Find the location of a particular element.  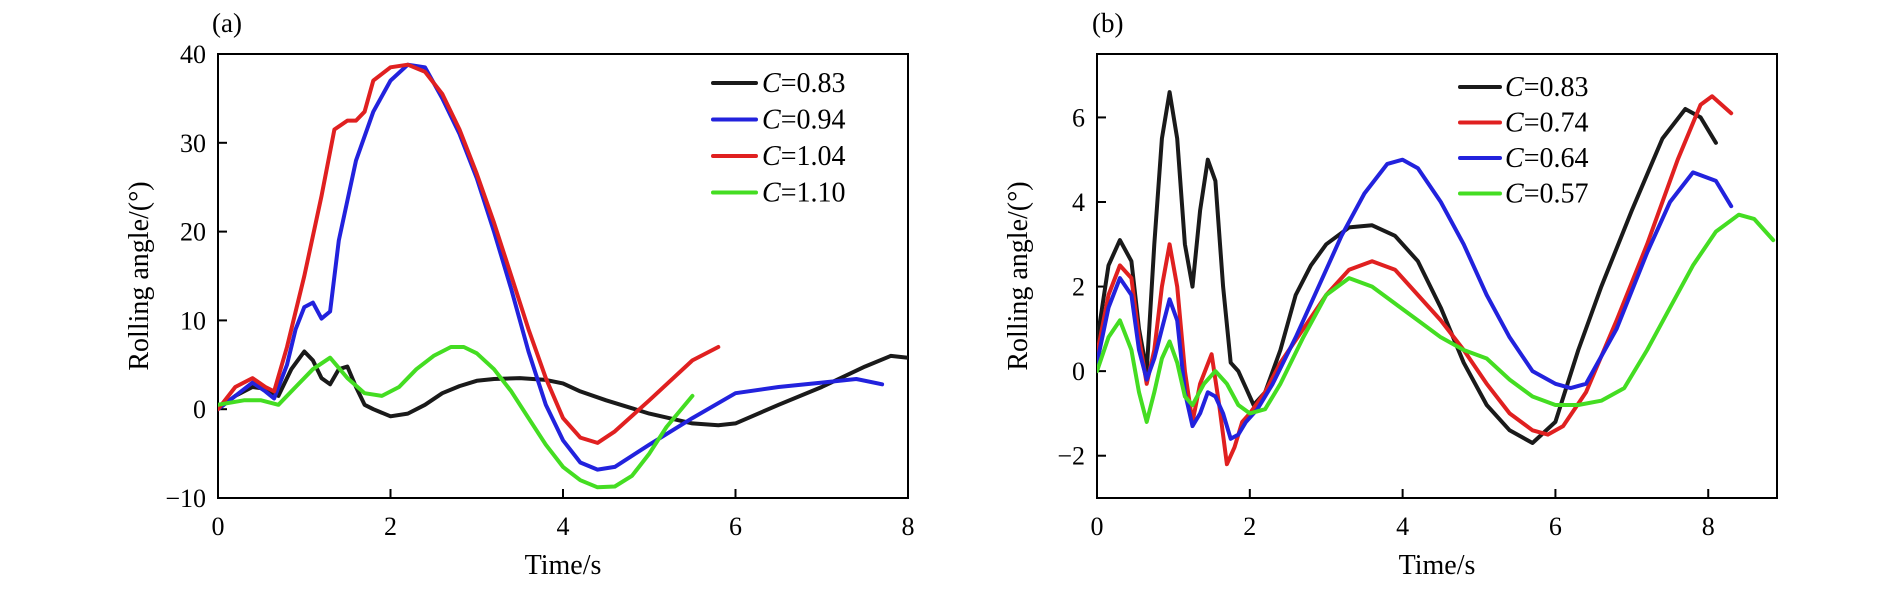

panel-label: (b) is located at coordinates (1107, 23).